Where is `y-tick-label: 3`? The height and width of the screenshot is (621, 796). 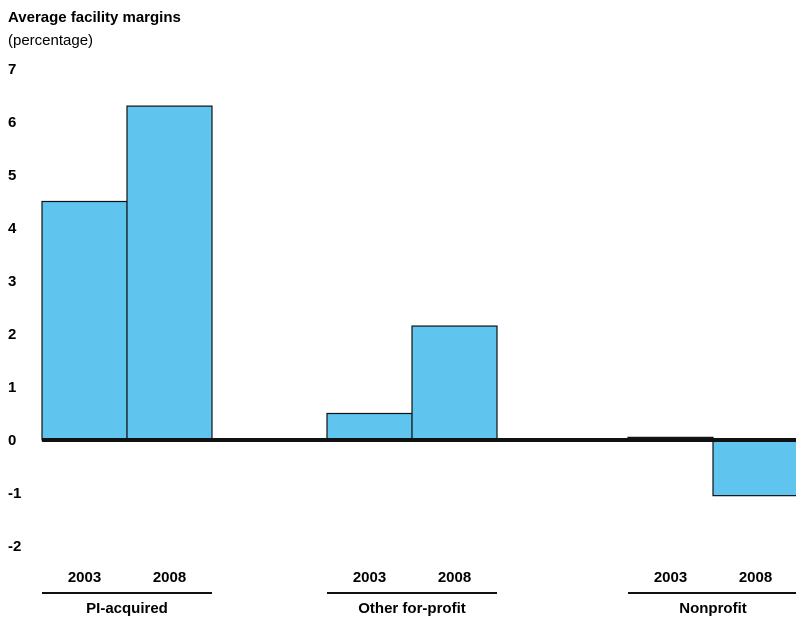
y-tick-label: 3 is located at coordinates (12, 281).